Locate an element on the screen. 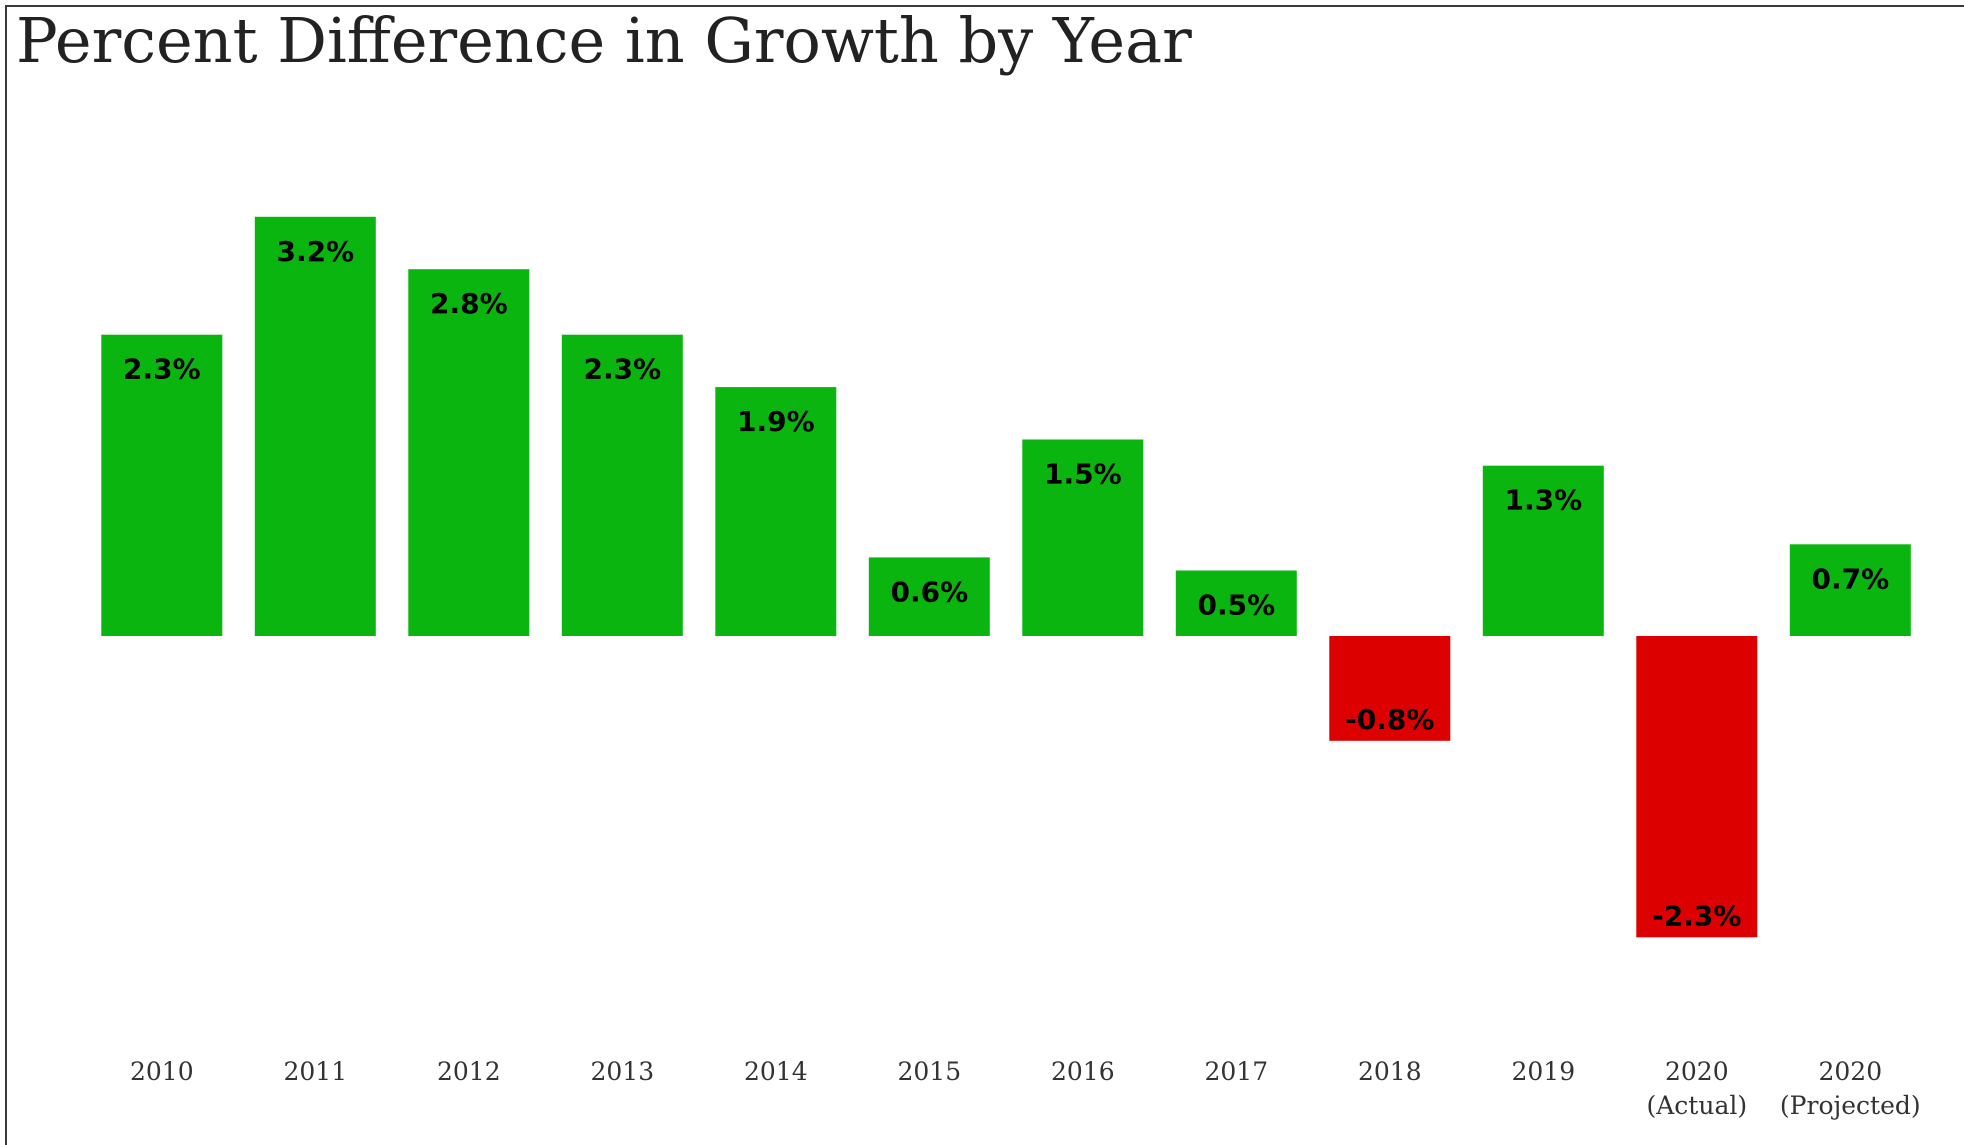  x-tick-label-7-line-0: 2017 is located at coordinates (1236, 1071).